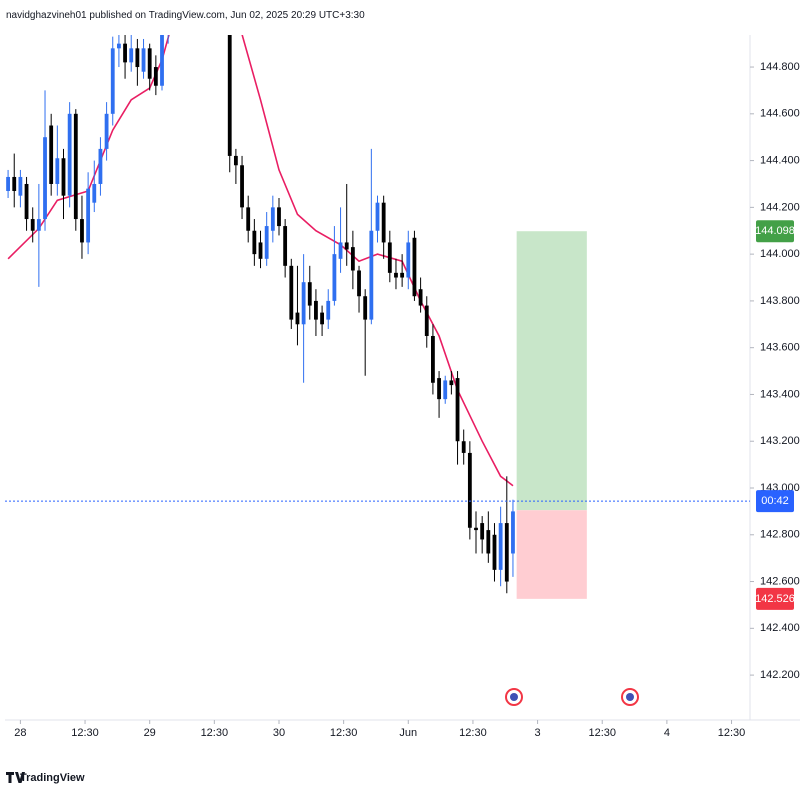 This screenshot has width=800, height=800. I want to click on x-tick-label: Jun, so click(408, 733).